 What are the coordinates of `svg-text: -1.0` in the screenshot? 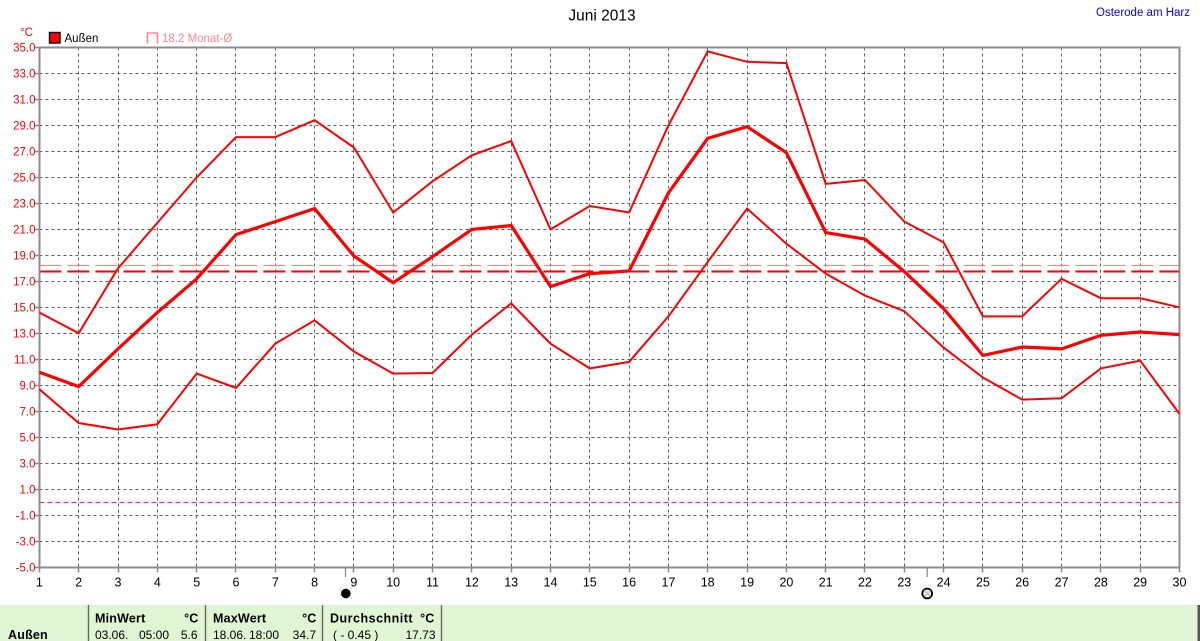 It's located at (26, 516).